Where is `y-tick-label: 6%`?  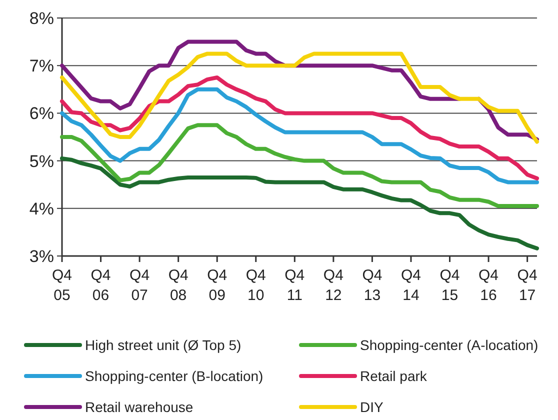 y-tick-label: 6% is located at coordinates (41, 114).